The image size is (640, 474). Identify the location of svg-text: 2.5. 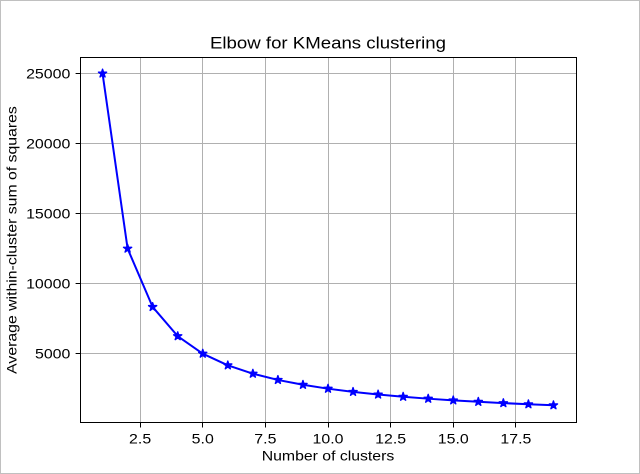
(140, 439).